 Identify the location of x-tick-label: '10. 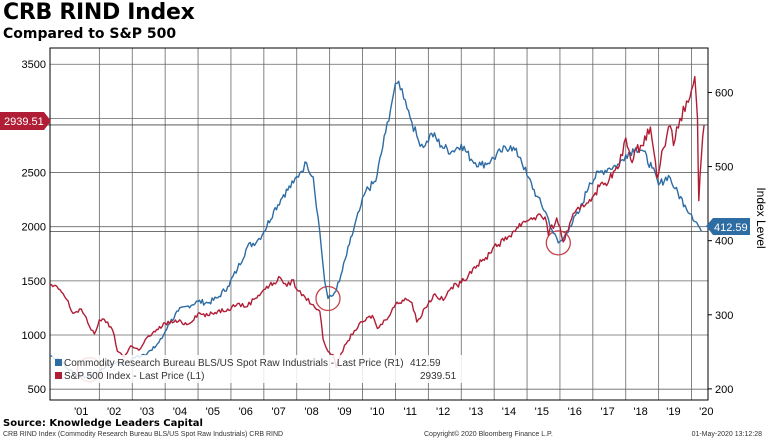
(377, 412).